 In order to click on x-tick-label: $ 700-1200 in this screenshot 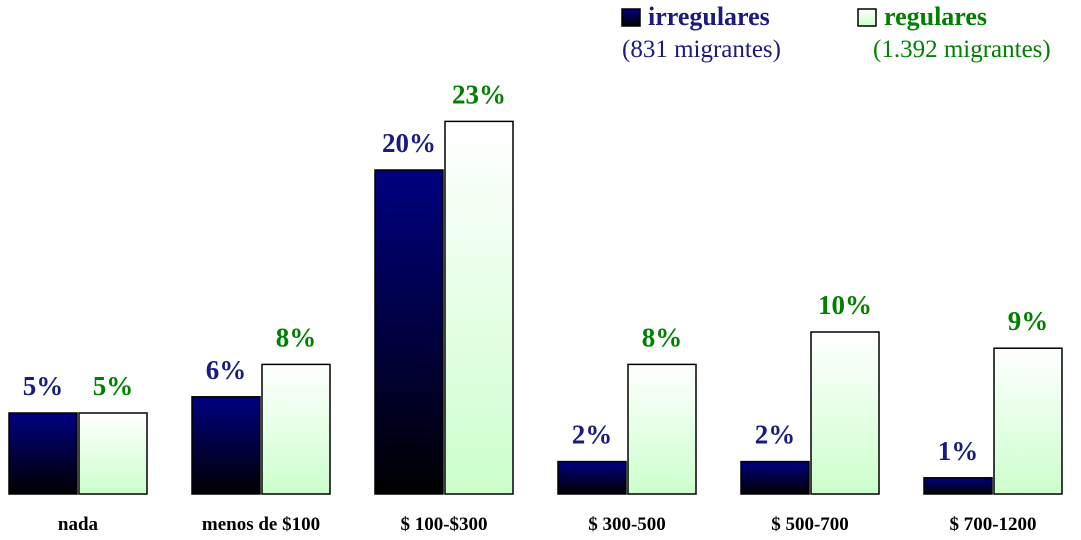, I will do `click(992, 524)`.